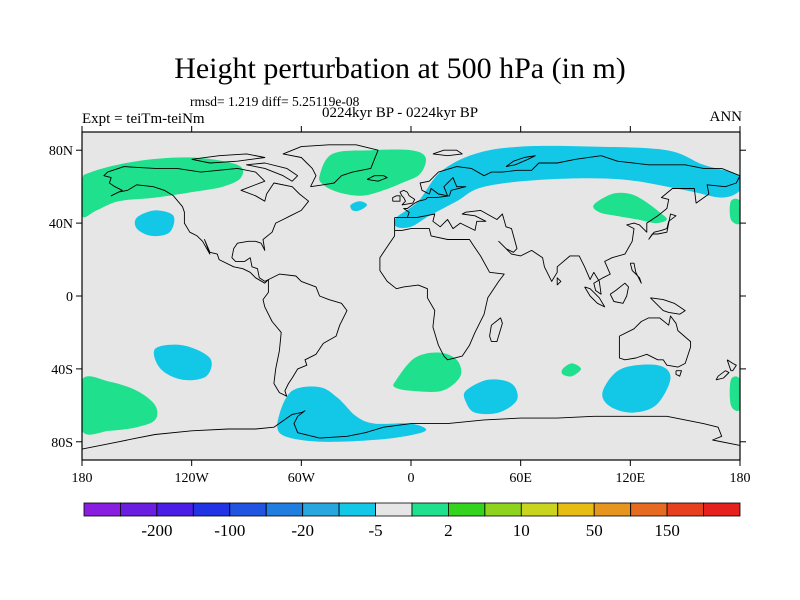 The image size is (800, 600). What do you see at coordinates (229, 530) in the screenshot?
I see `colorbar-label: -100` at bounding box center [229, 530].